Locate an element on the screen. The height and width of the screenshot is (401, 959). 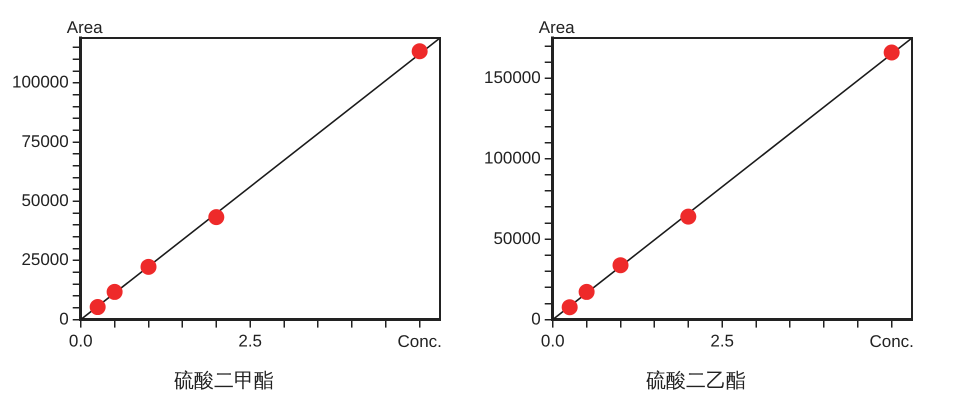
y-tick-label: 75000 is located at coordinates (45, 141).